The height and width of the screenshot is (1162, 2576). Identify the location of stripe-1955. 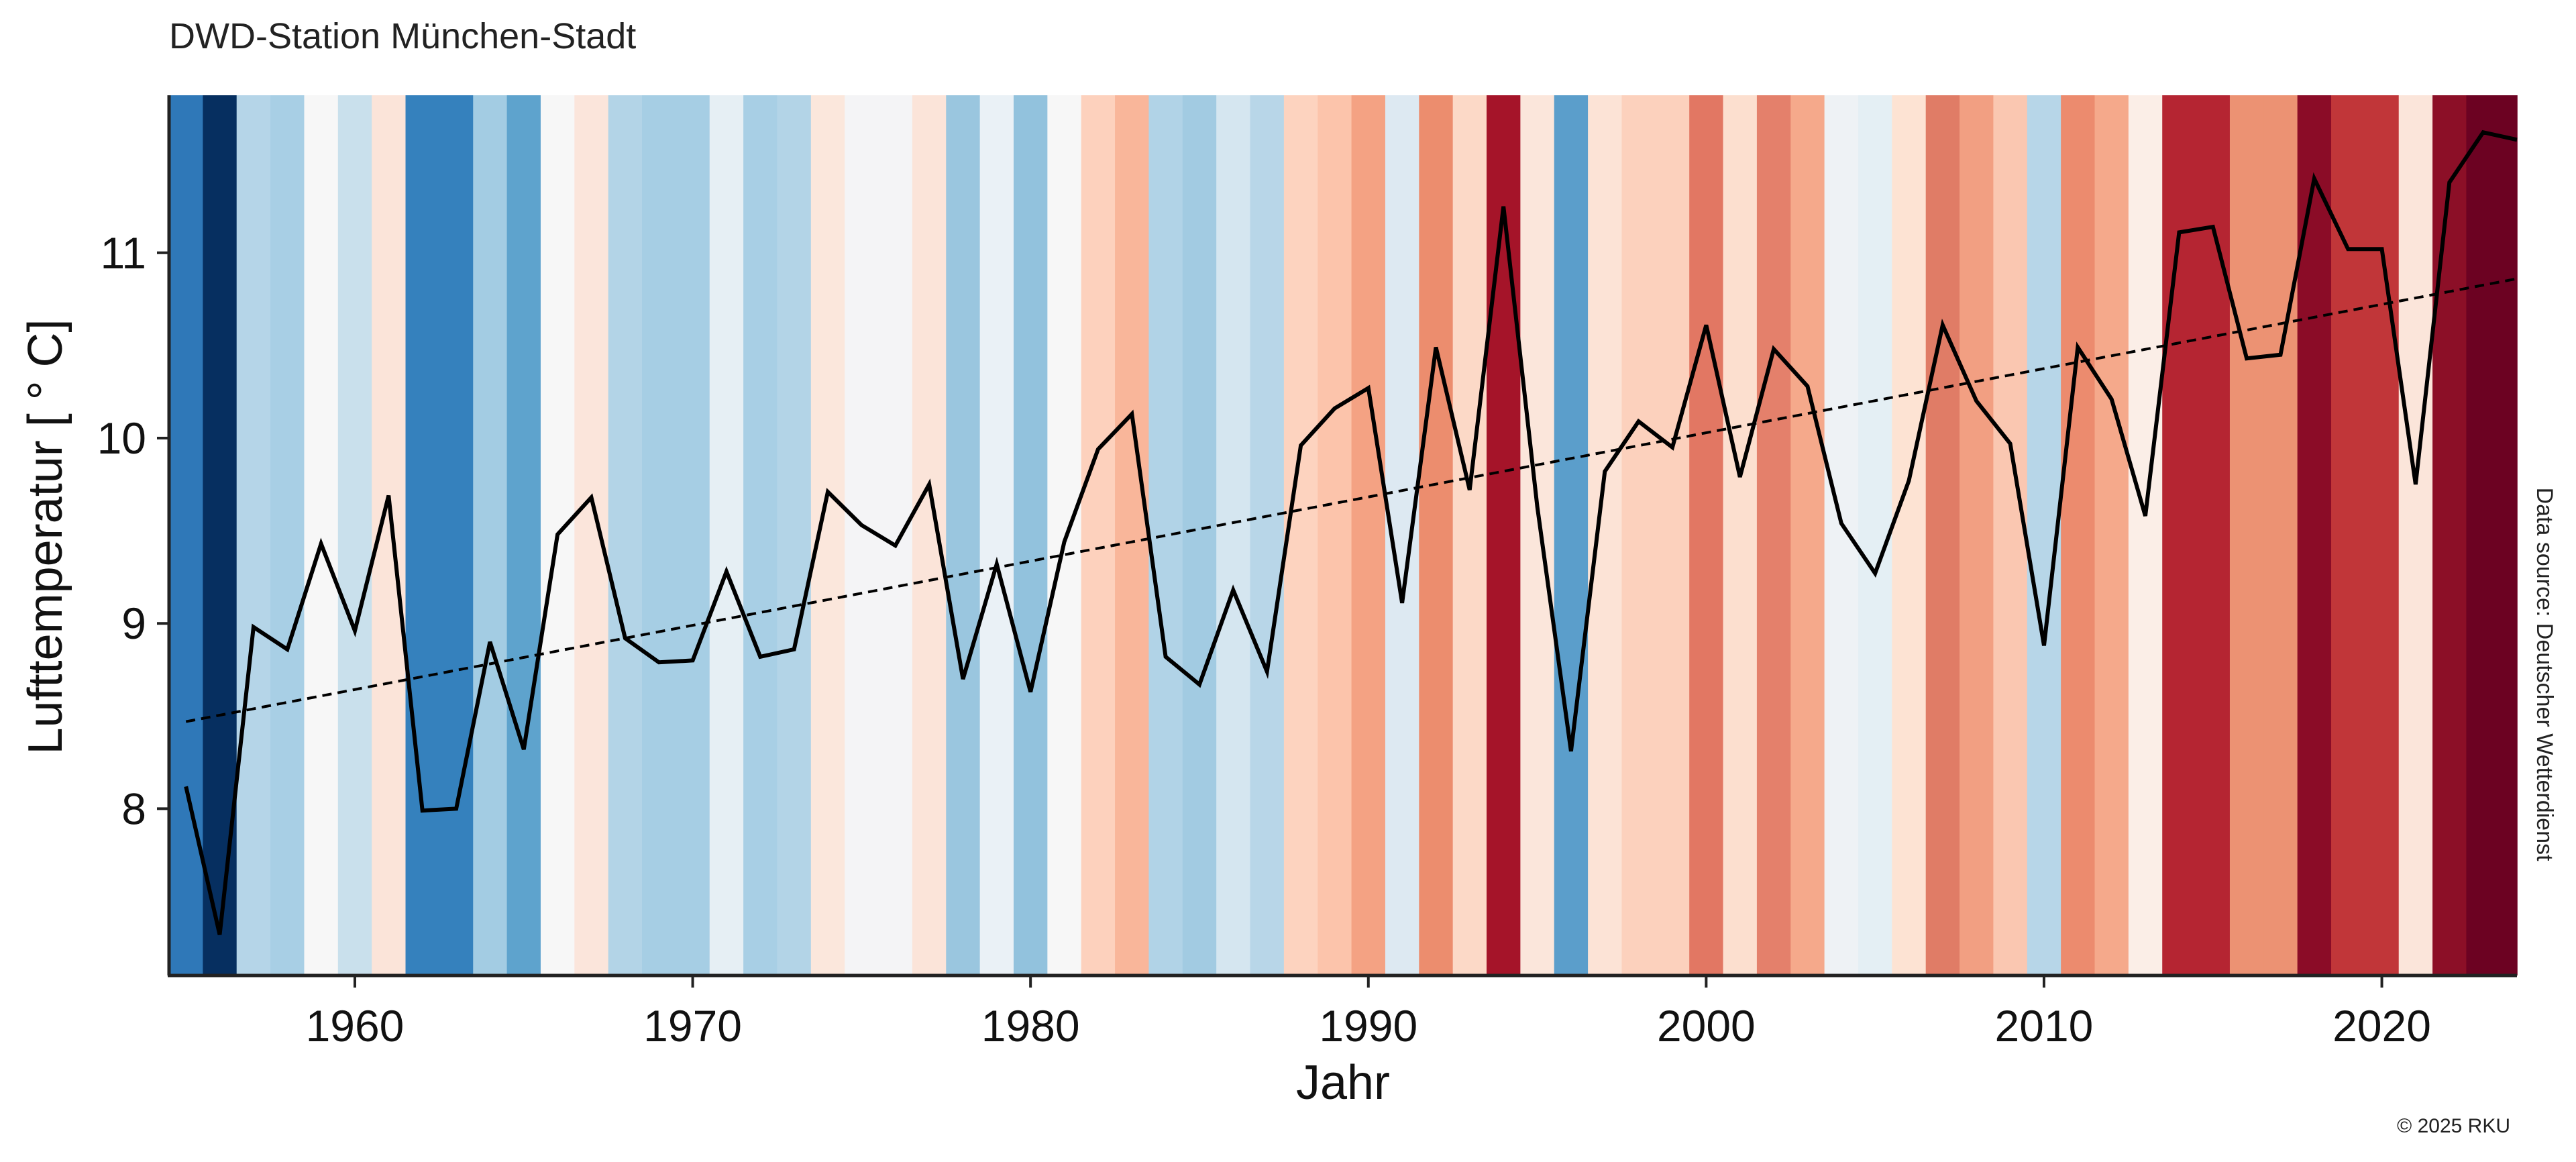
(186, 535).